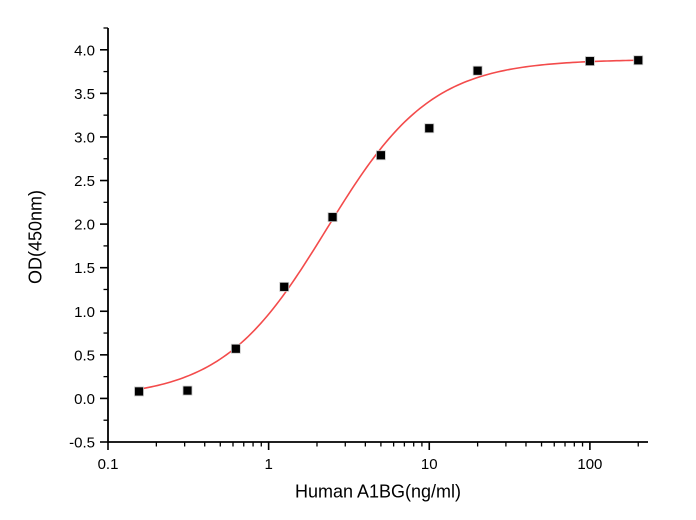 This screenshot has width=696, height=520. What do you see at coordinates (84, 94) in the screenshot?
I see `y-tick-label: 3.5` at bounding box center [84, 94].